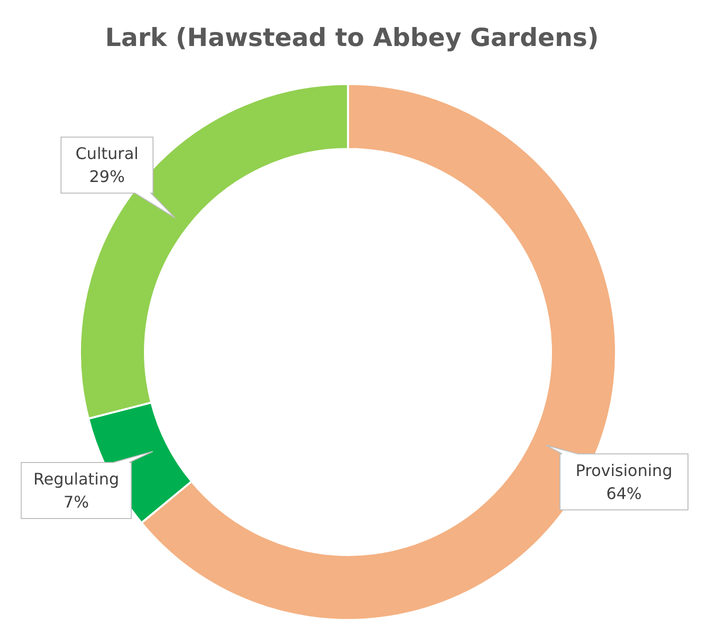  Describe the element at coordinates (624, 470) in the screenshot. I see `slice-label: Provisioning` at that location.